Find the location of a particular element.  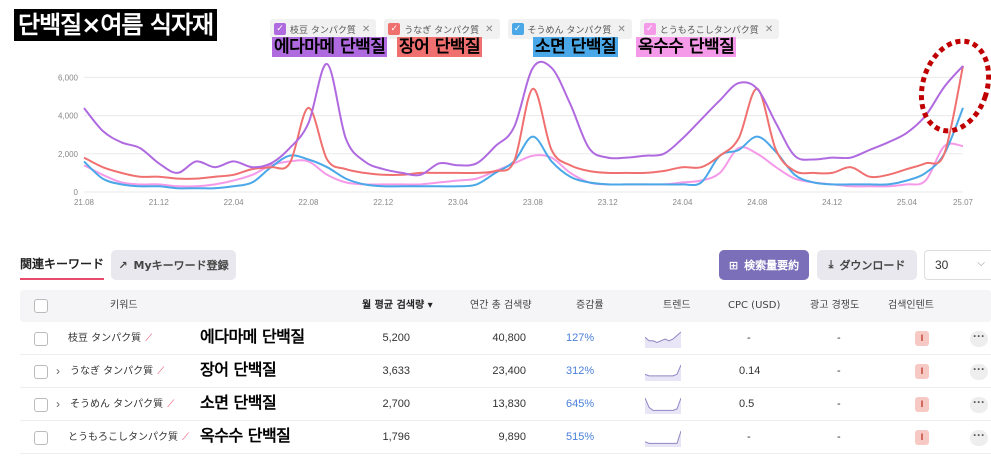

header-change: 증감률 is located at coordinates (590, 305).